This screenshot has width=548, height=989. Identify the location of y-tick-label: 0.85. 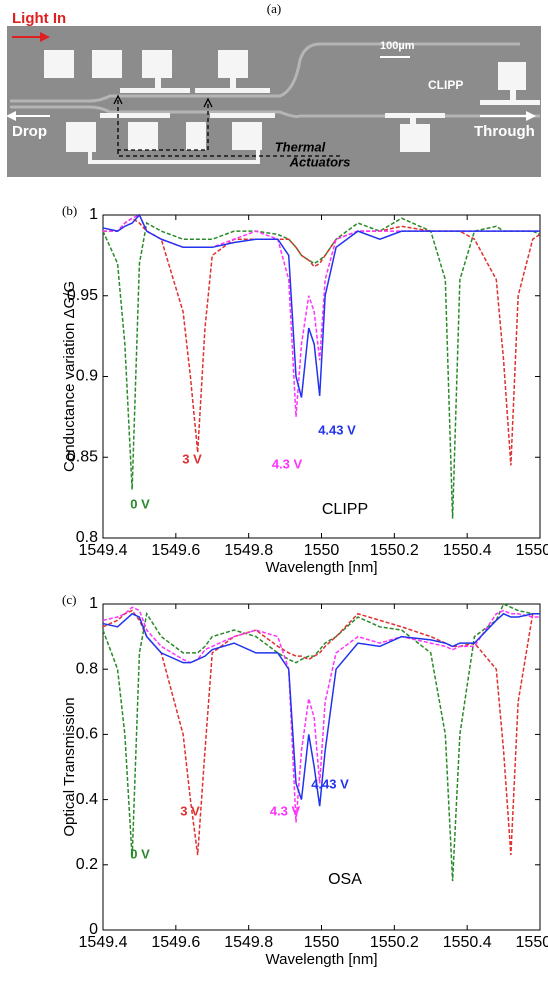
(82, 456).